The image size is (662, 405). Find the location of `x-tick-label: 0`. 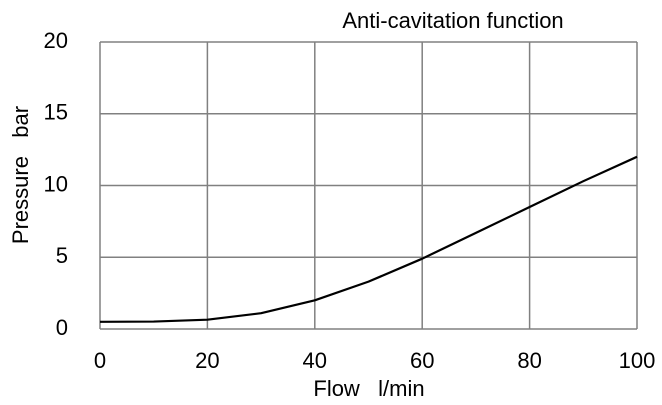

x-tick-label: 0 is located at coordinates (100, 360).